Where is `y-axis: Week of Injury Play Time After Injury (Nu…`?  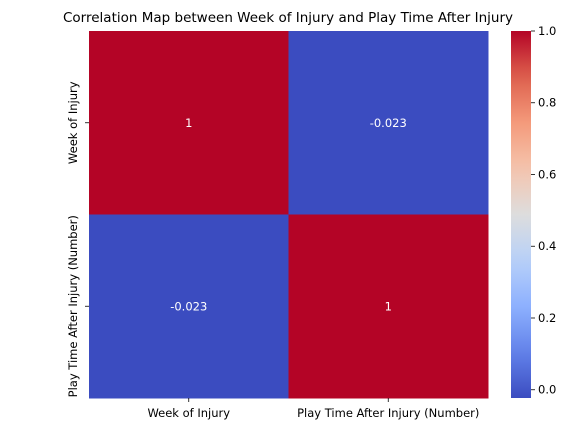
y-axis: Week of Injury Play Time After Injury (Nu… is located at coordinates (77, 239).